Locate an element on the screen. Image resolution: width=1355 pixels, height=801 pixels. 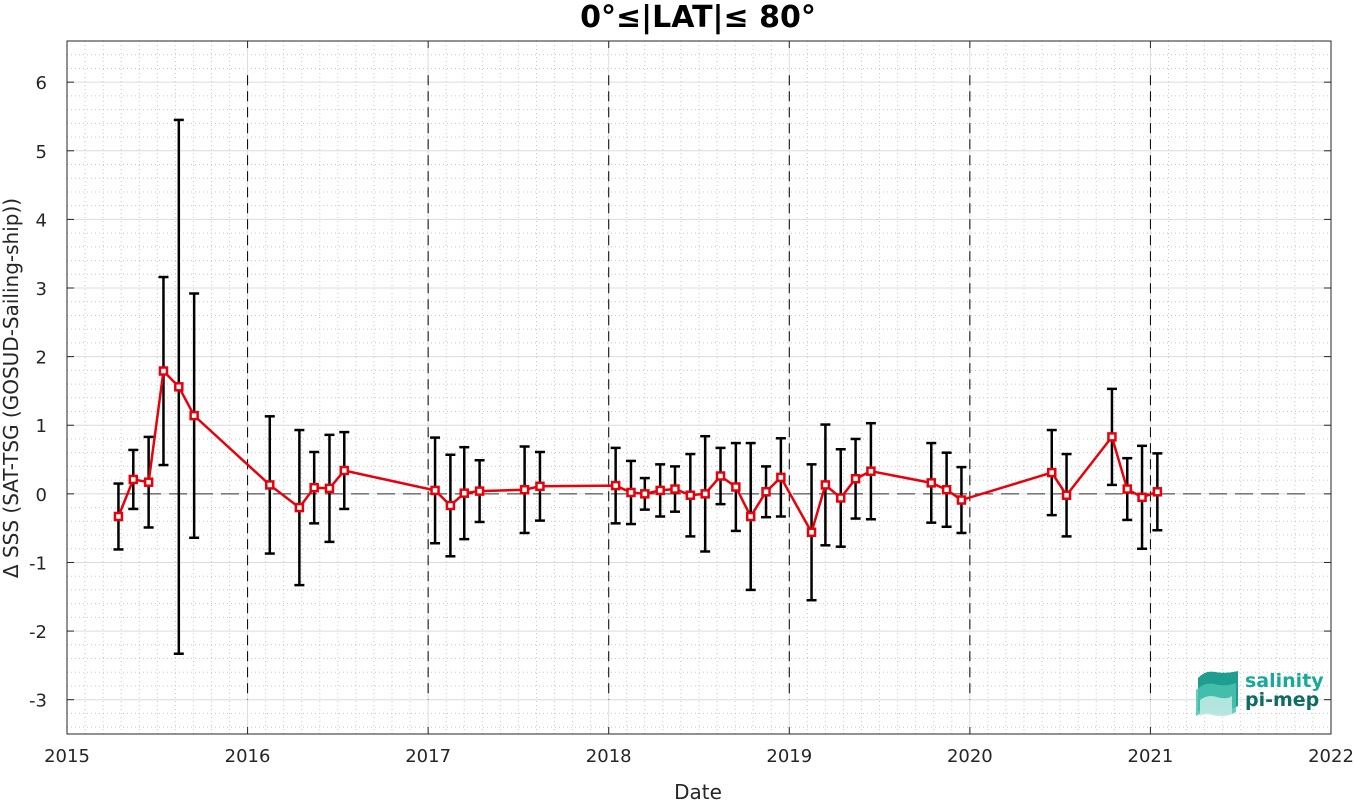
x-tick-label: 2019 is located at coordinates (789, 756).